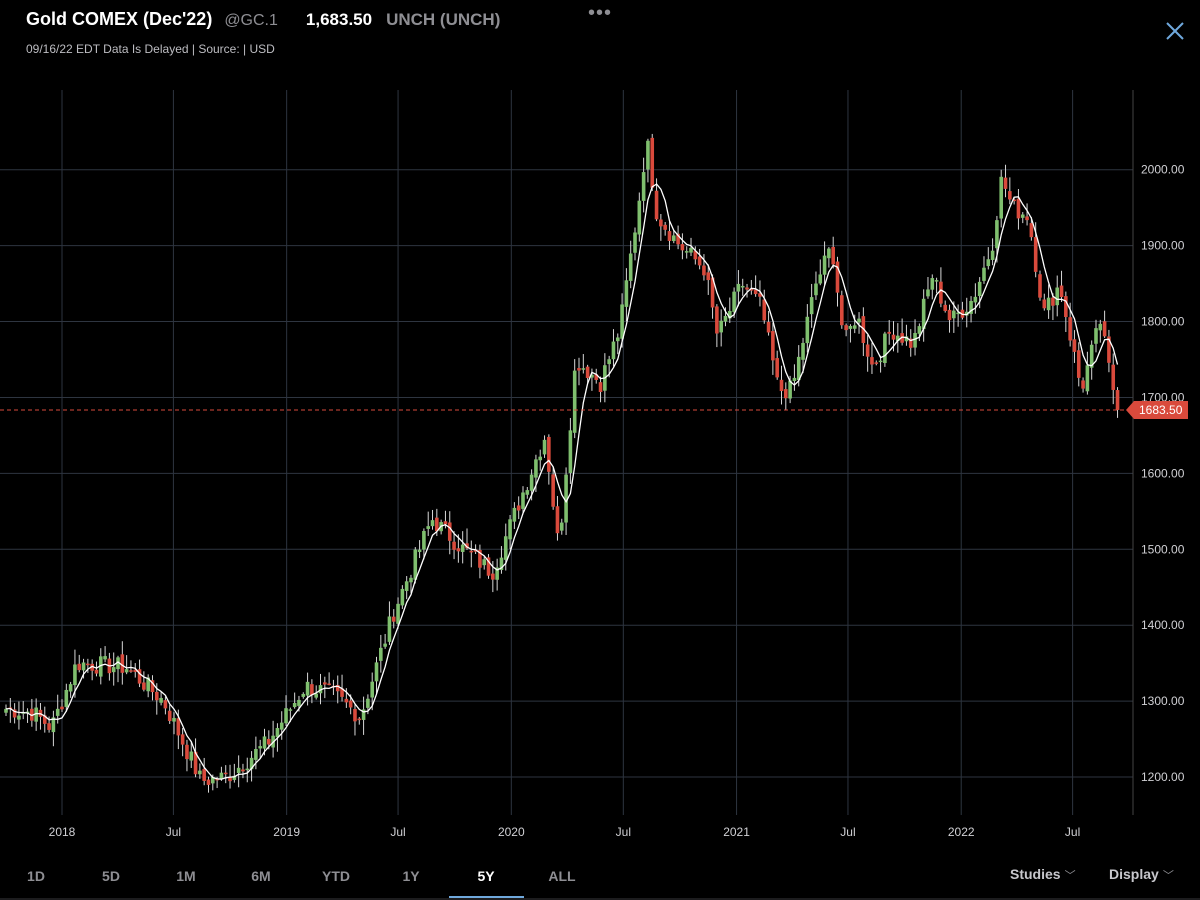  I want to click on range-6m: 6M, so click(261, 876).